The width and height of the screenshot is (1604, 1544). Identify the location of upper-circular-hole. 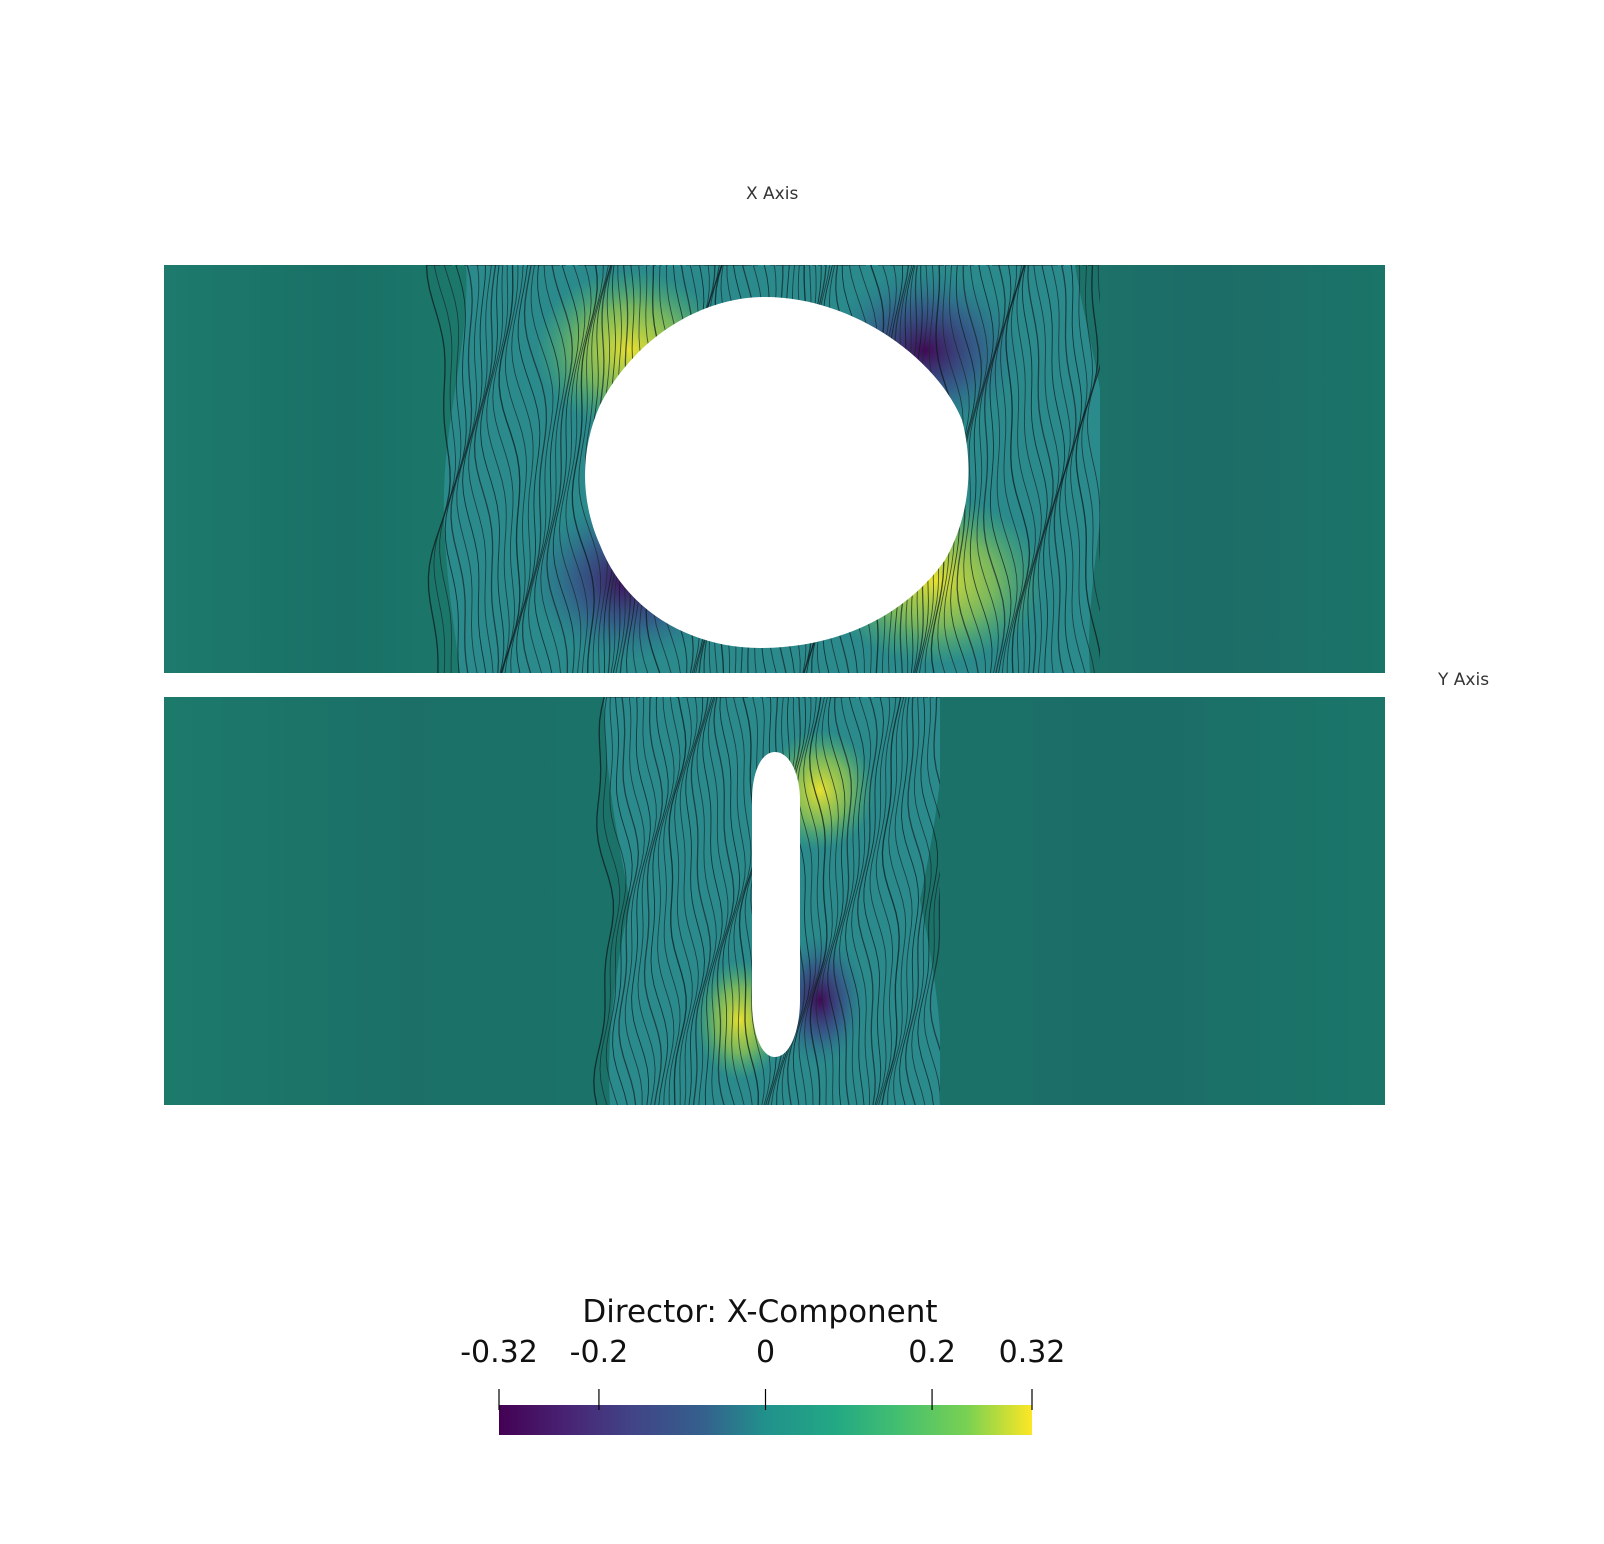
(777, 472).